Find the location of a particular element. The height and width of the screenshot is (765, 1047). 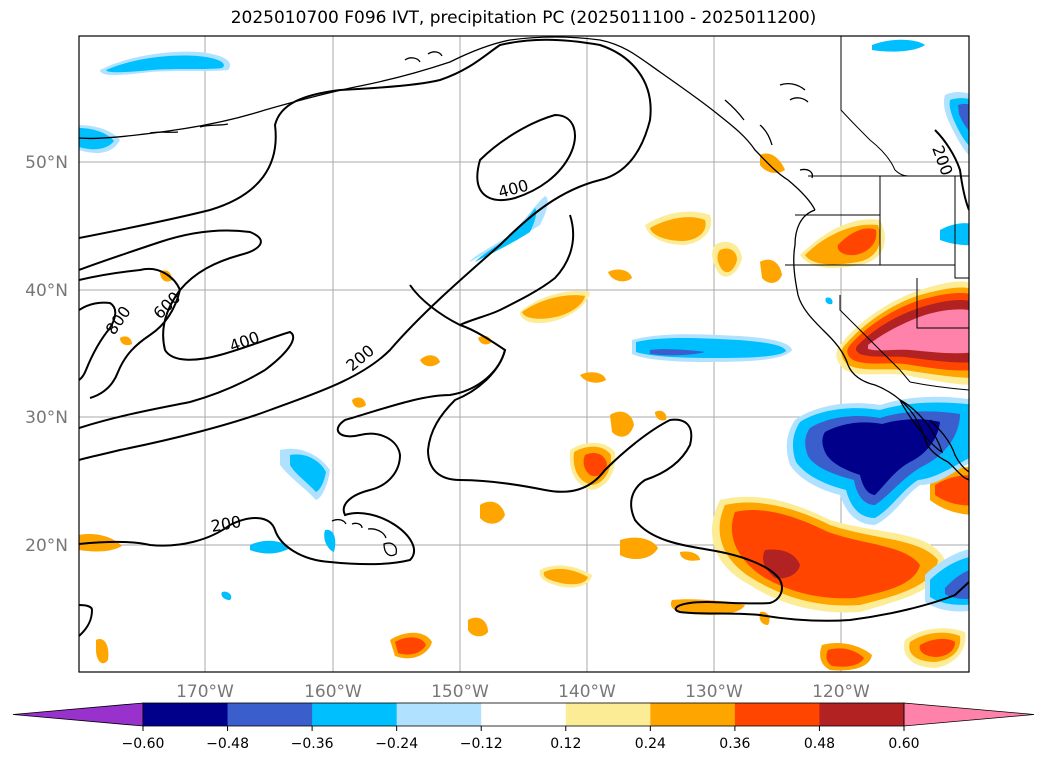

lon-label-150w: 150°W is located at coordinates (460, 692).